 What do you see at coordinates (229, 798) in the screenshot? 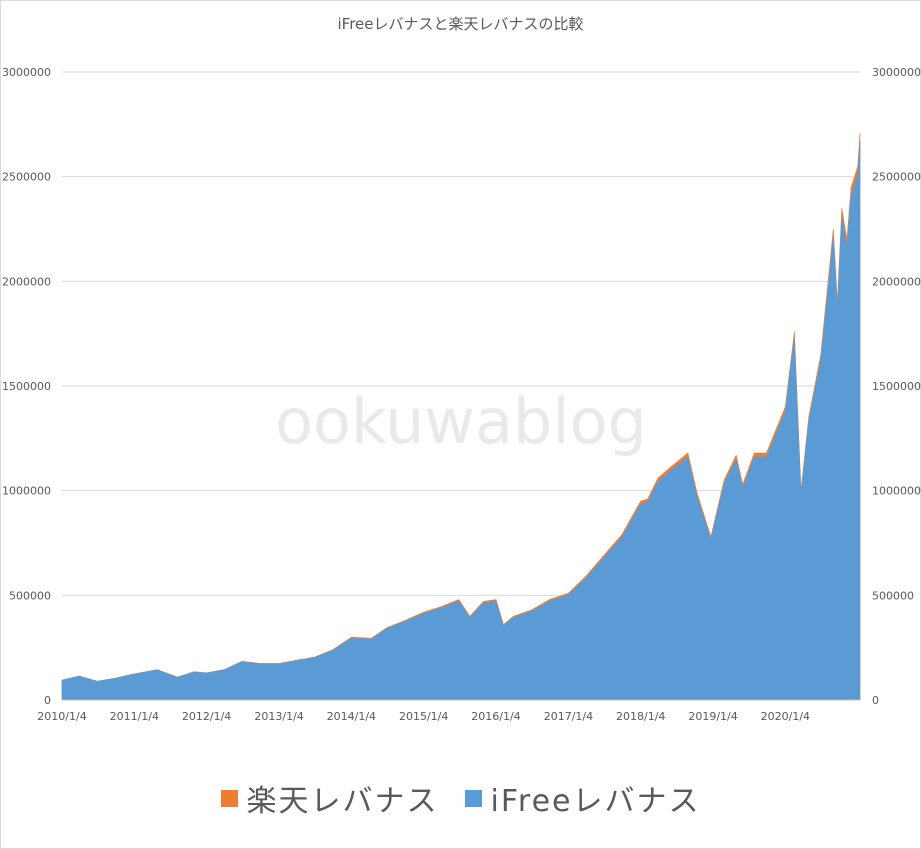
I see `legend-swatch-rakuten` at bounding box center [229, 798].